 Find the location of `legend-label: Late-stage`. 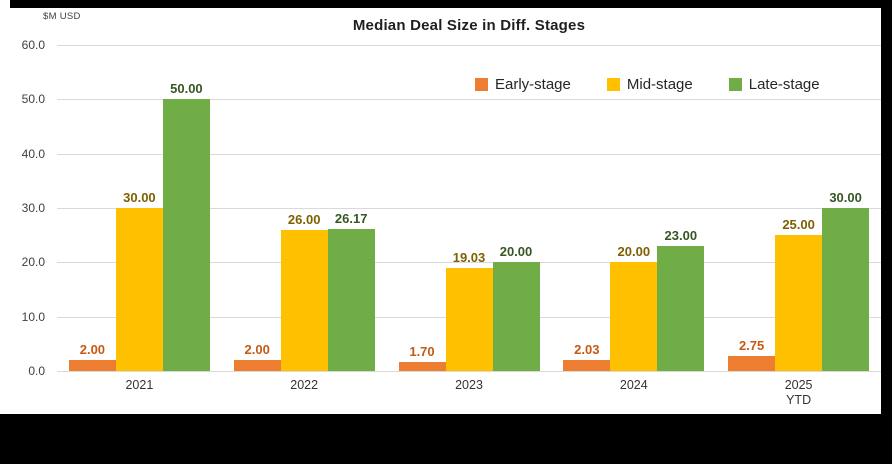

legend-label: Late-stage is located at coordinates (784, 84).